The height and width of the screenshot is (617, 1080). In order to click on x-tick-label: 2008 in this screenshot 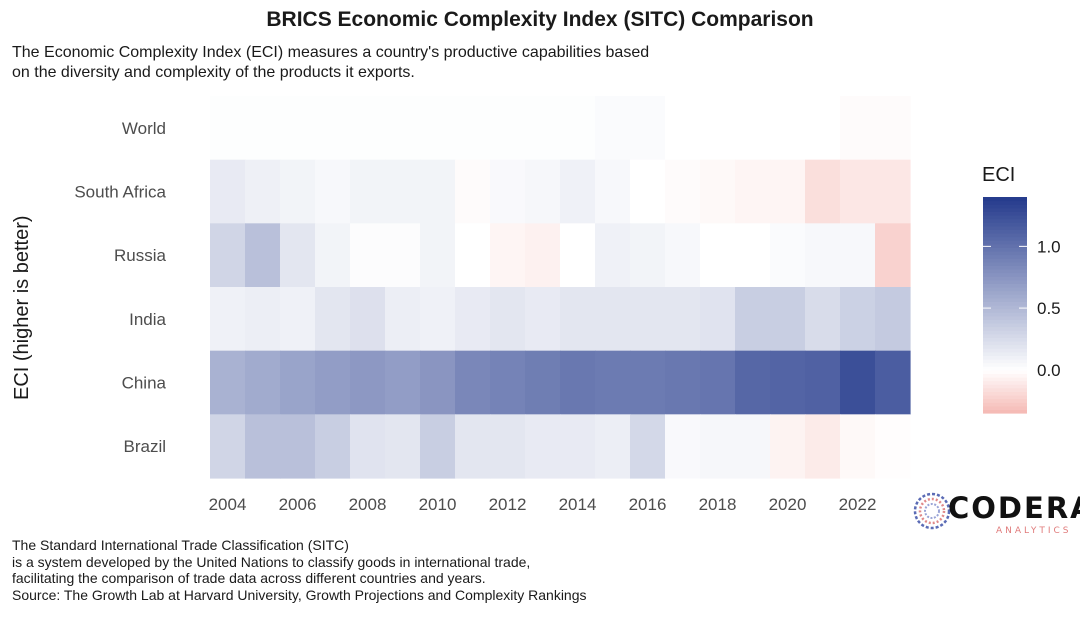, I will do `click(368, 504)`.